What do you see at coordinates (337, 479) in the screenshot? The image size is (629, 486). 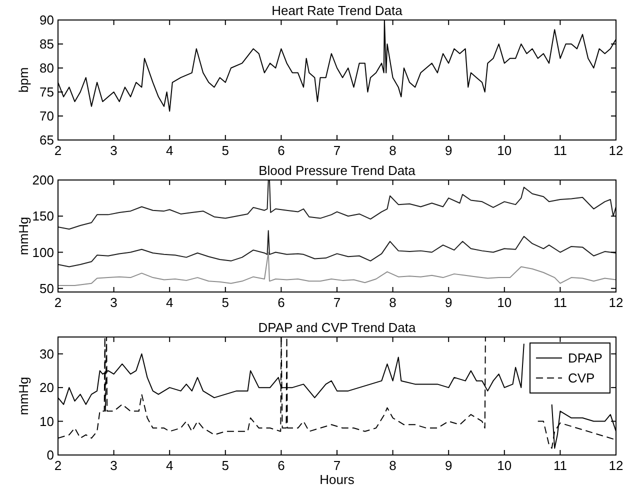 I see `x-axis-title: Hours` at bounding box center [337, 479].